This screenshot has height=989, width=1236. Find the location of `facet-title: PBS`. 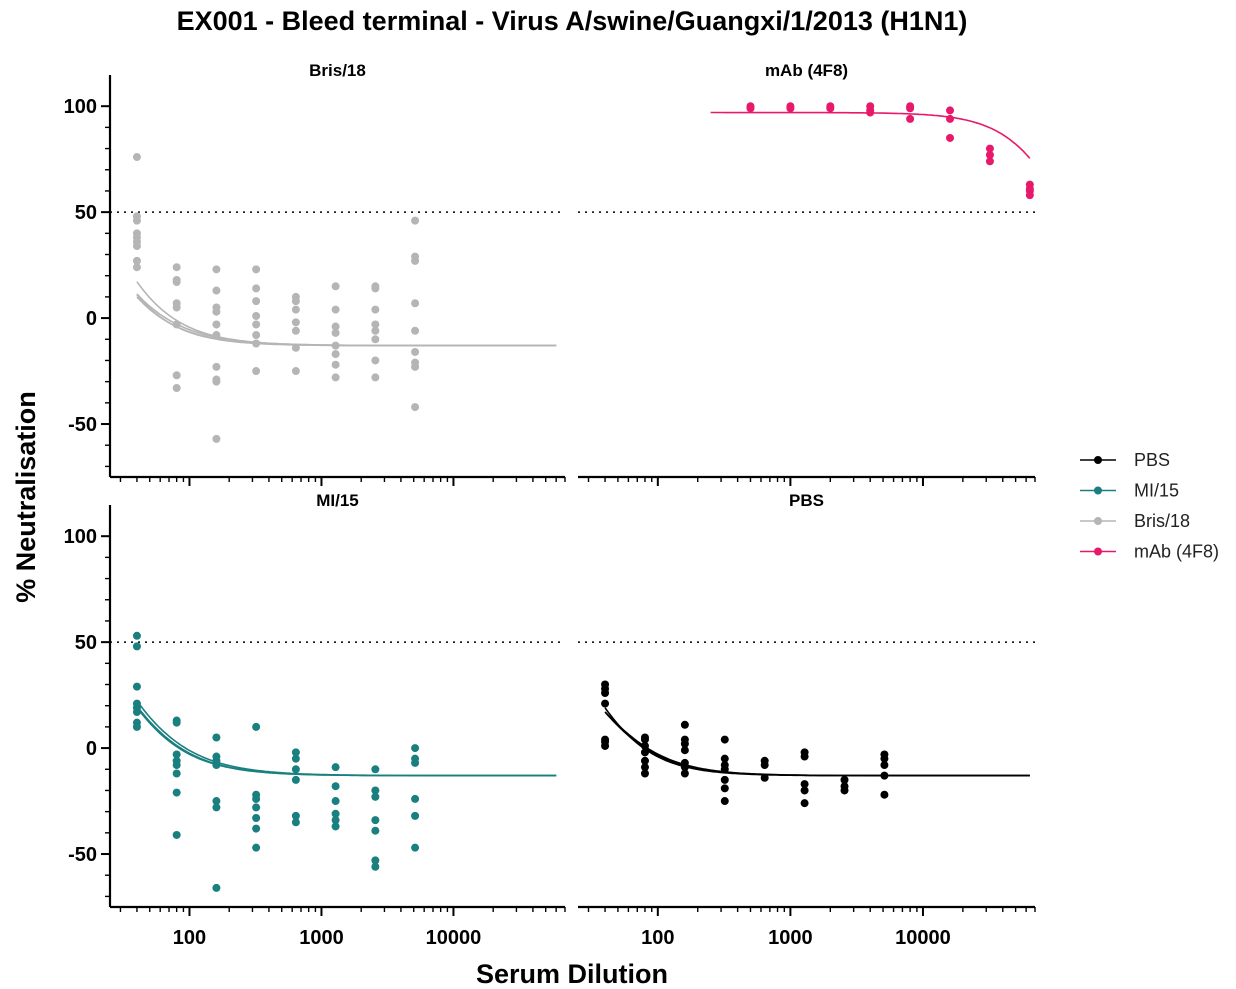

facet-title: PBS is located at coordinates (806, 500).